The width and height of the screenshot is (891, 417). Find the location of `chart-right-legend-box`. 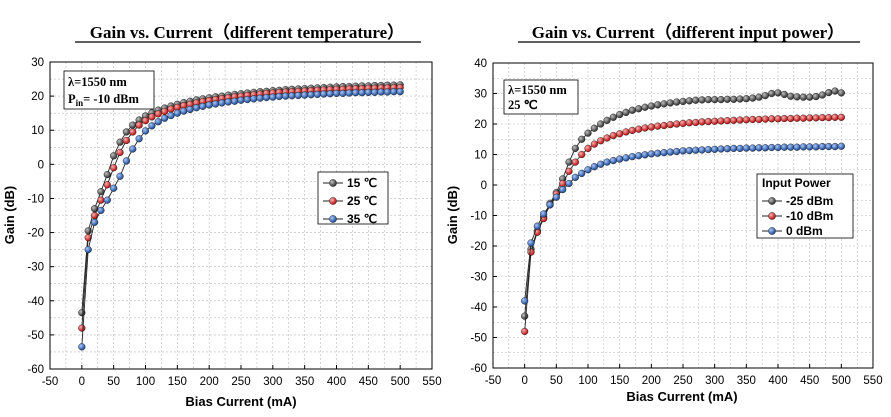

chart-right-legend-box is located at coordinates (805, 206).